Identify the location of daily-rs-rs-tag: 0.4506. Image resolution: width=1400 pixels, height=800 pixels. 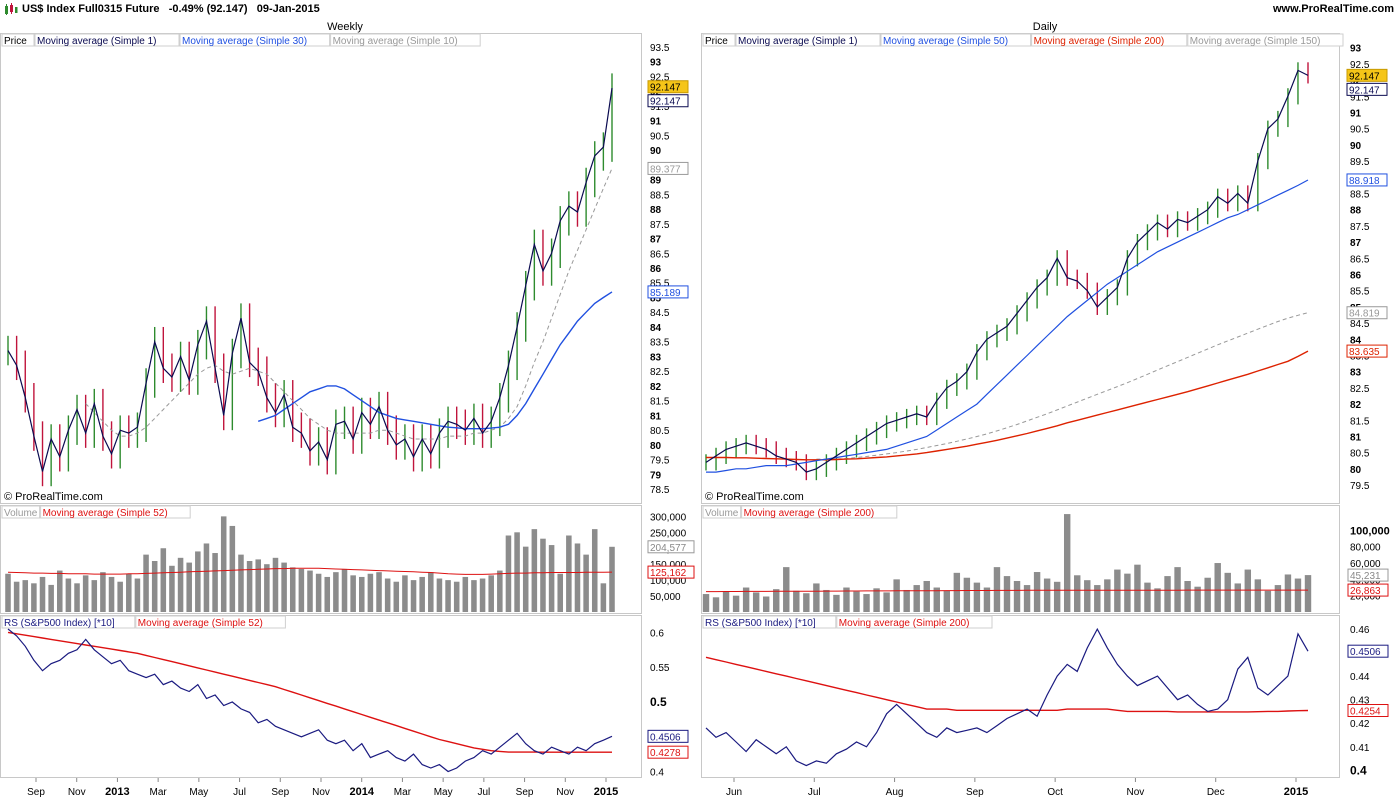
(1365, 652).